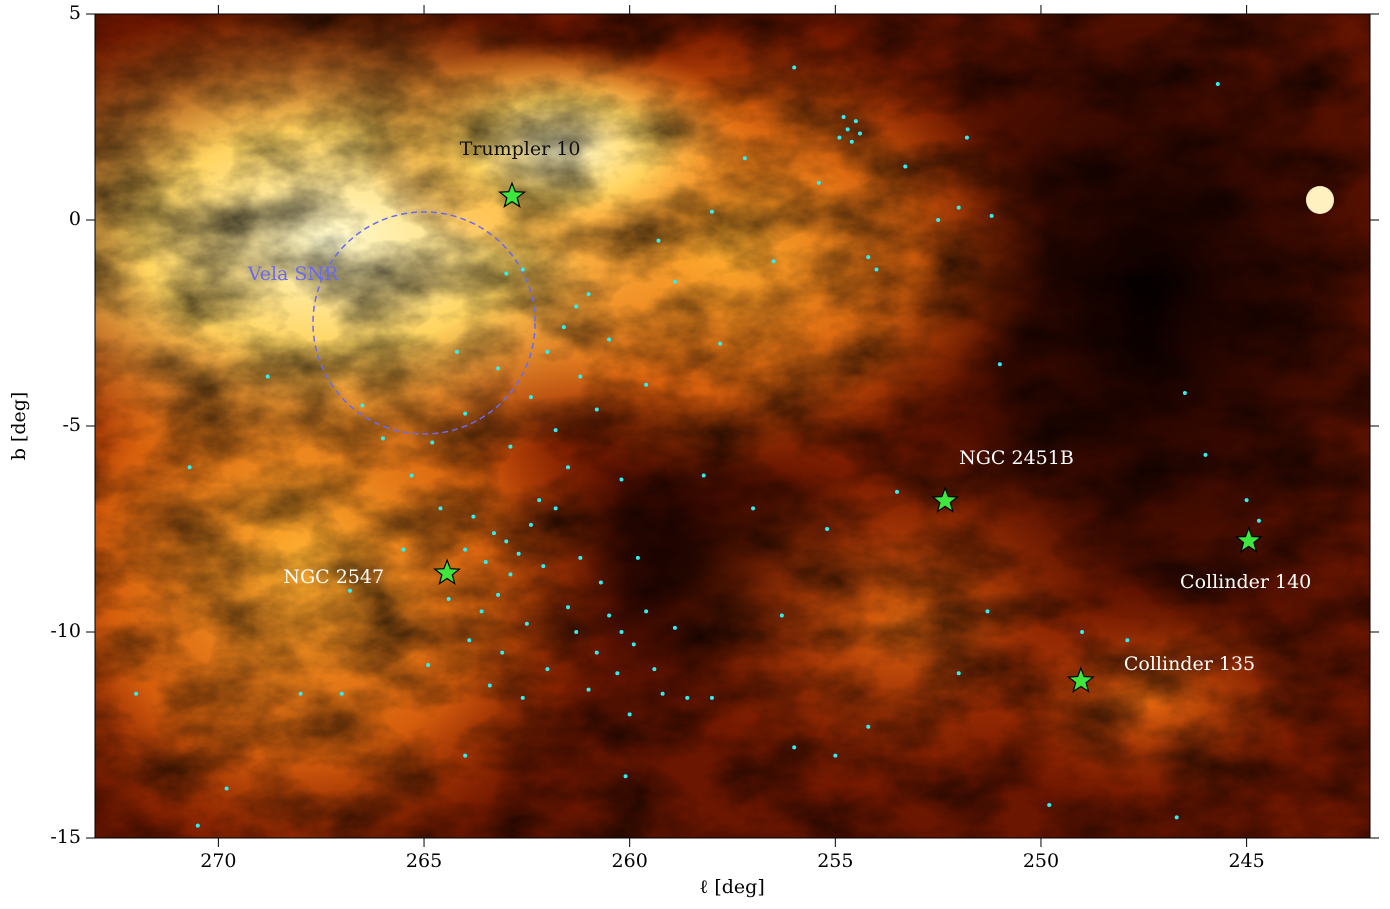  Describe the element at coordinates (424, 323) in the screenshot. I see `vela-snr-circle` at that location.